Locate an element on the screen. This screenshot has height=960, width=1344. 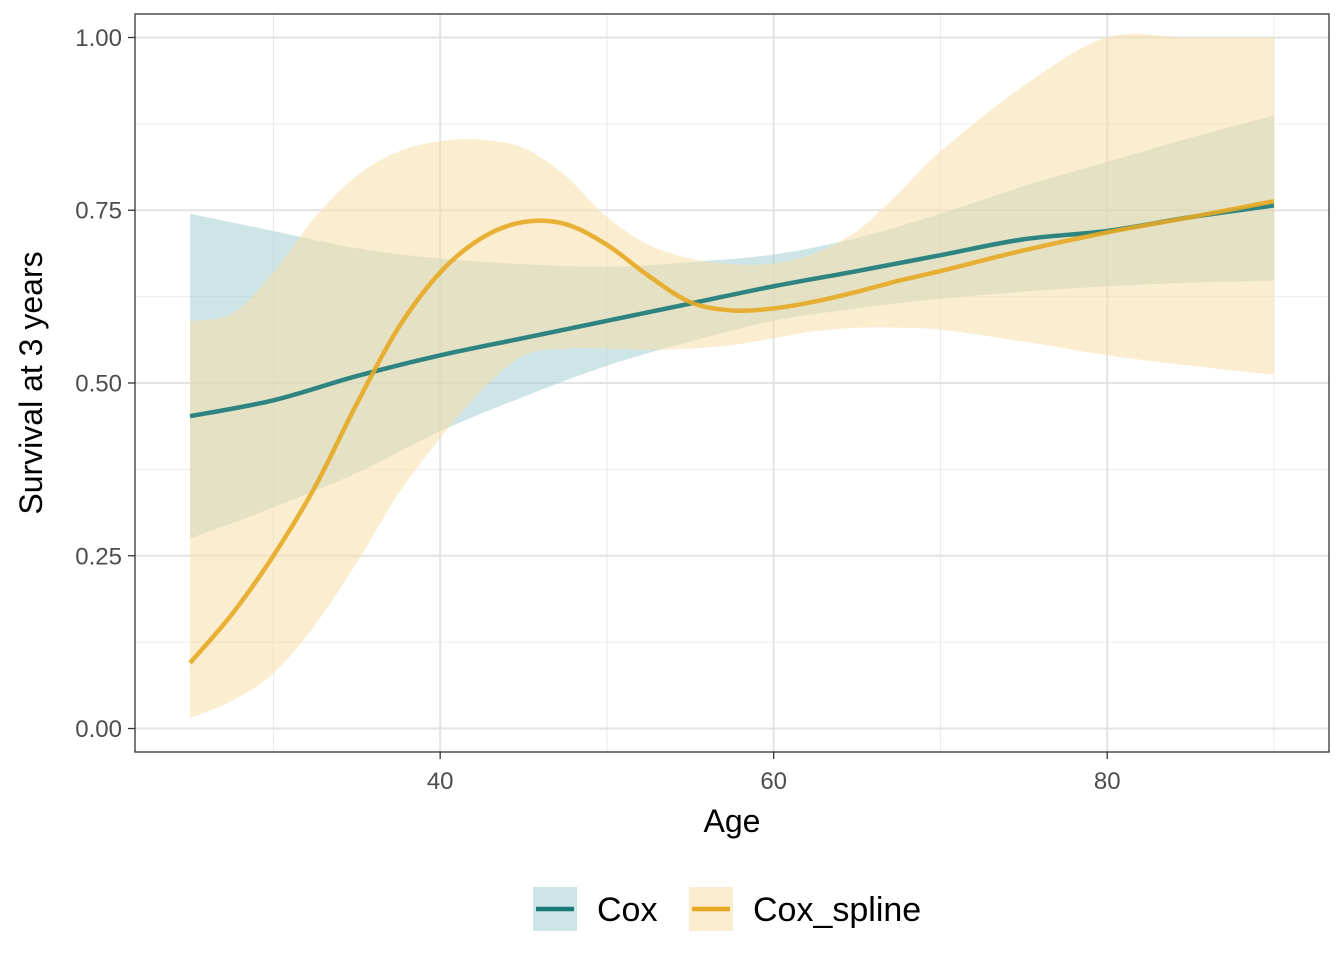
legend: Cox Cox_spline is located at coordinates (727, 909).